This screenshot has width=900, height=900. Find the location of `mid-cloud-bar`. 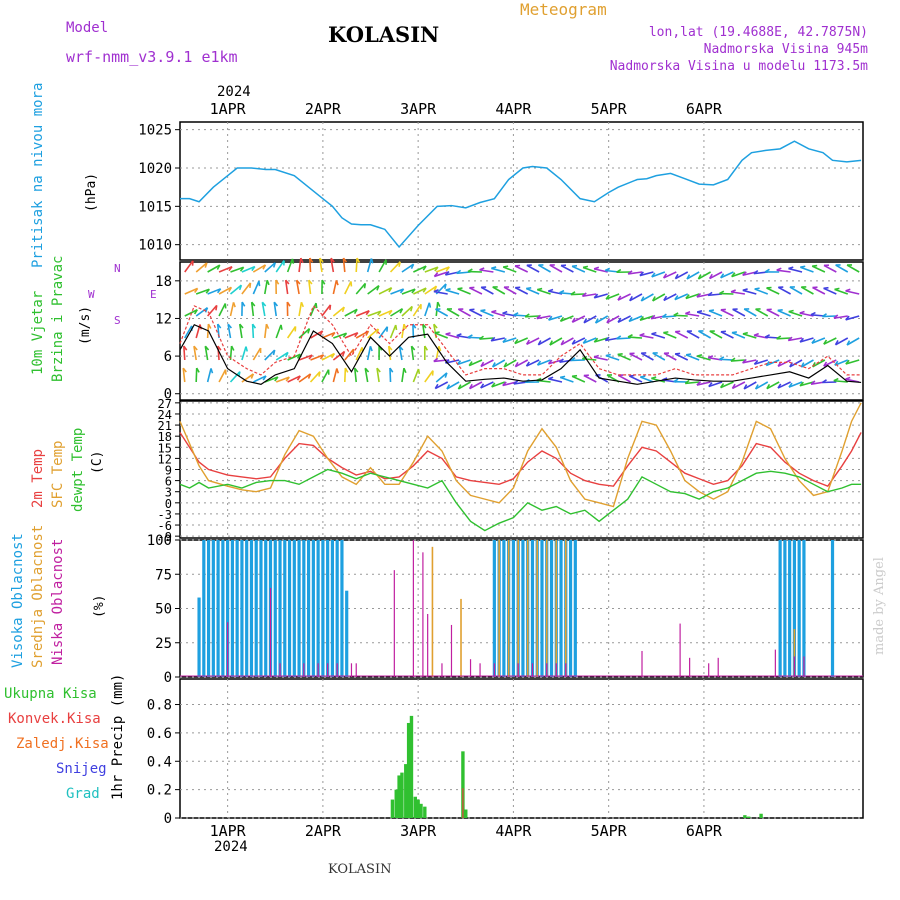

mid-cloud-bar is located at coordinates (432, 611).